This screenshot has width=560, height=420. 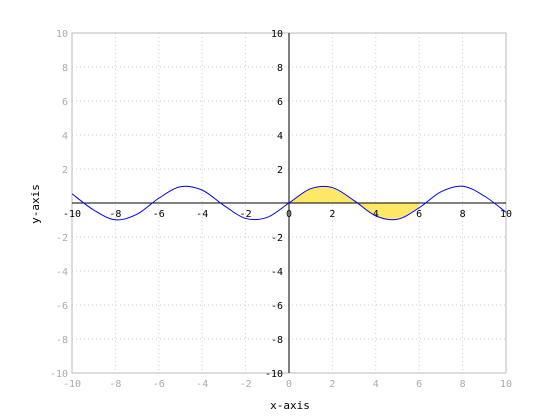 I want to click on y-tick-label: -4, so click(x=277, y=272).